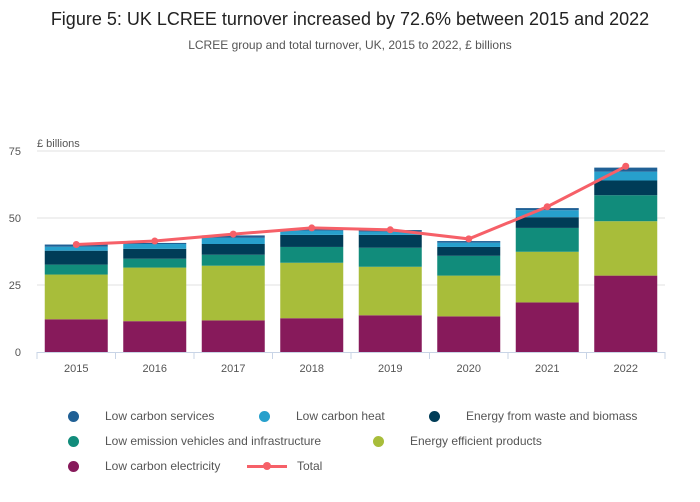 The width and height of the screenshot is (700, 502). Describe the element at coordinates (340, 416) in the screenshot. I see `legend-label: Low carbon heat` at that location.